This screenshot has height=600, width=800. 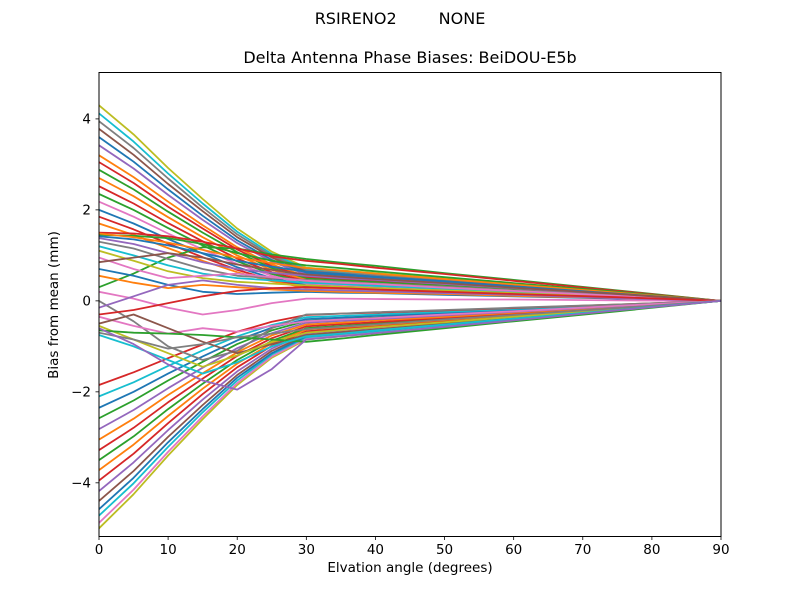 What do you see at coordinates (513, 550) in the screenshot?
I see `x-tick-label: 60` at bounding box center [513, 550].